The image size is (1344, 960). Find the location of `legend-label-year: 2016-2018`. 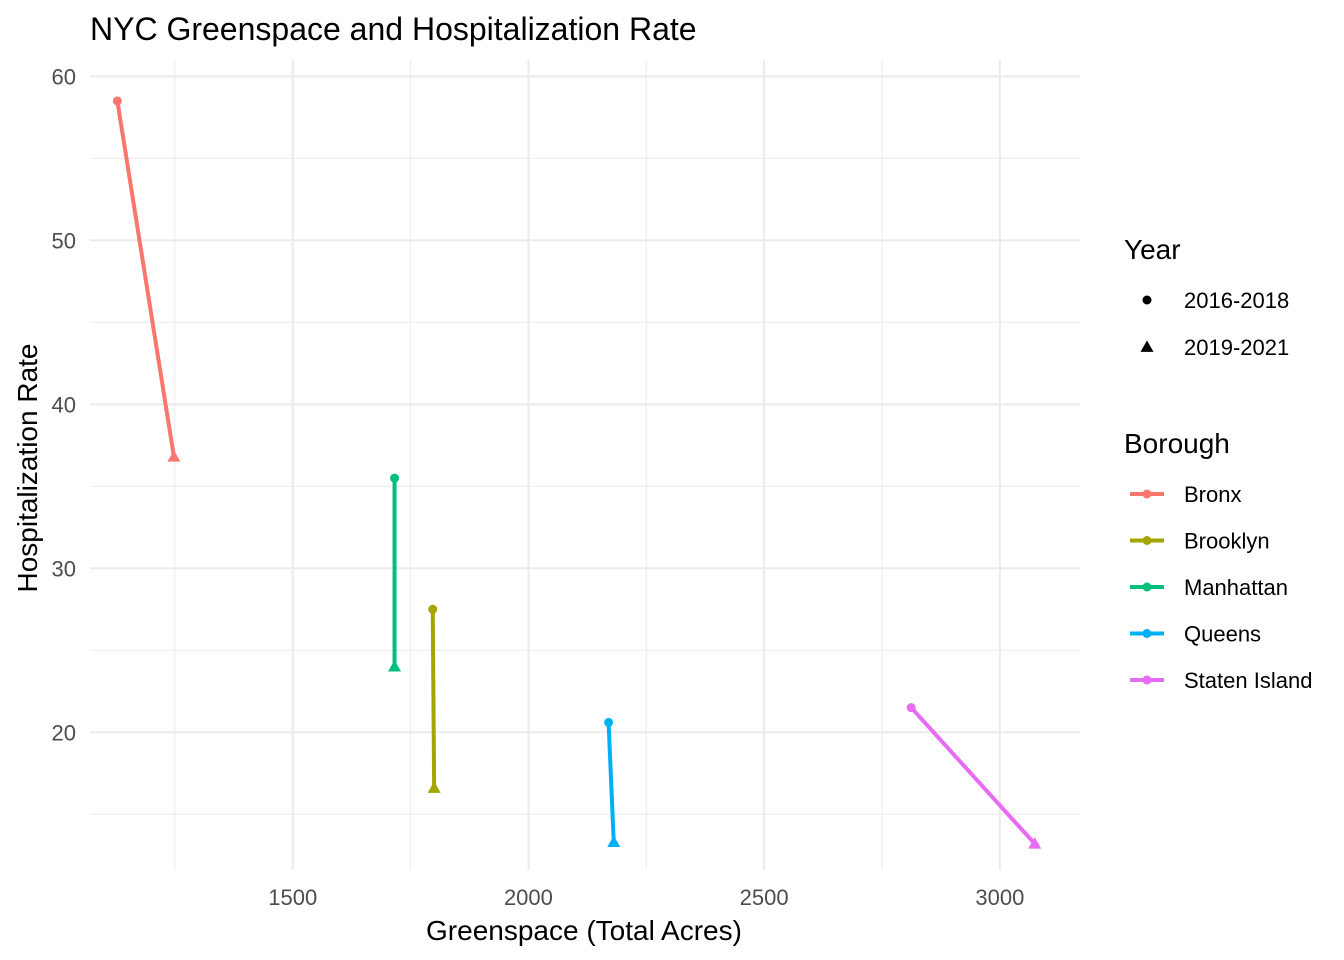

legend-label-year: 2016-2018 is located at coordinates (1236, 300).